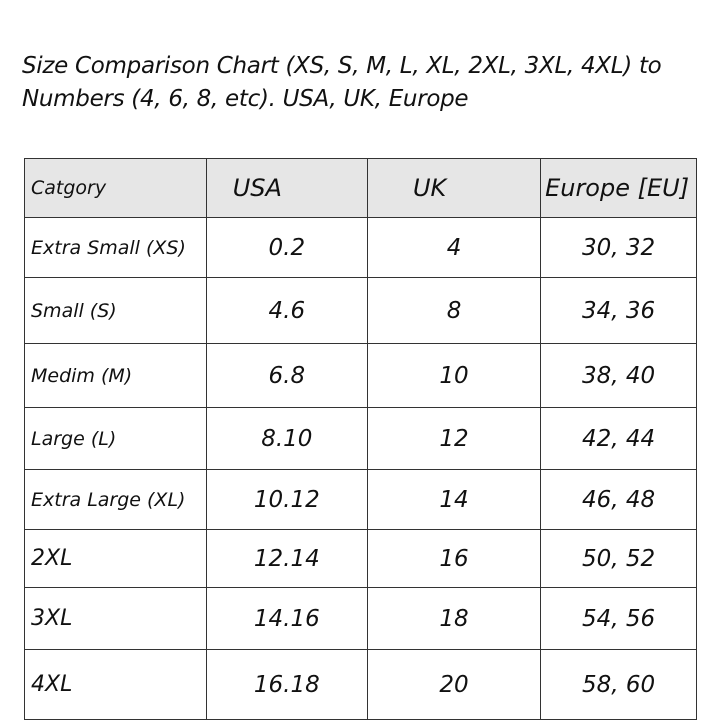 The width and height of the screenshot is (720, 720). I want to click on cell-uk: 20, so click(454, 684).